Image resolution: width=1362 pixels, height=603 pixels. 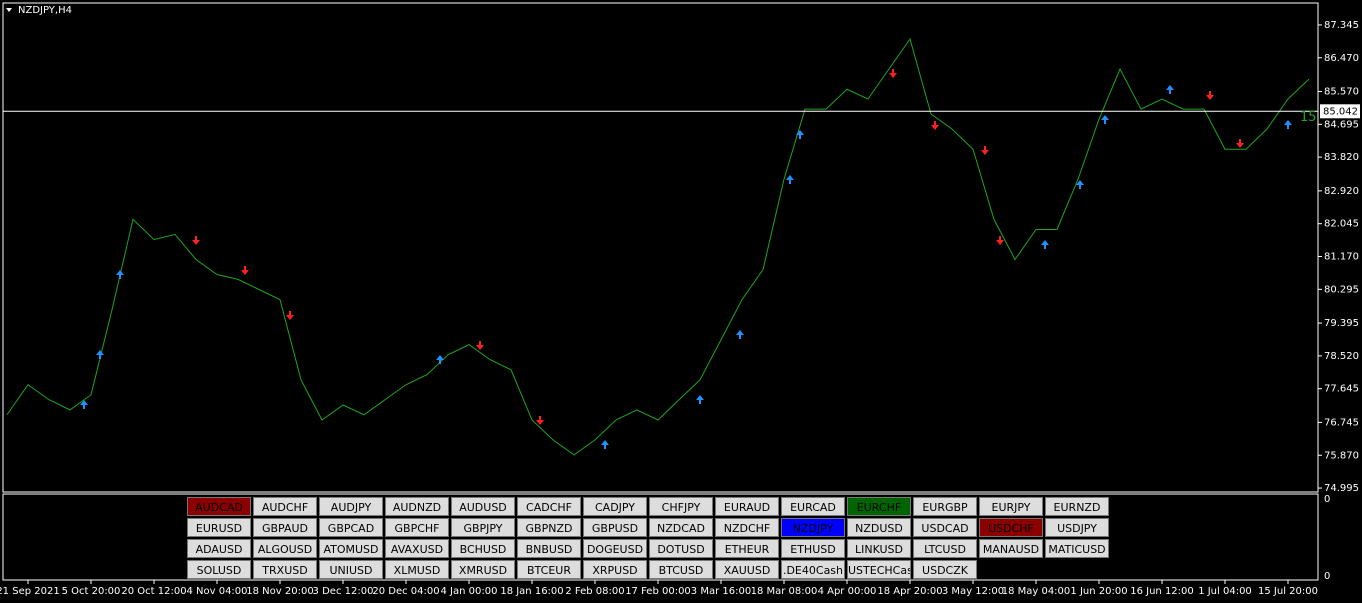 I want to click on symbol-button: BNBUSD, so click(x=549, y=548).